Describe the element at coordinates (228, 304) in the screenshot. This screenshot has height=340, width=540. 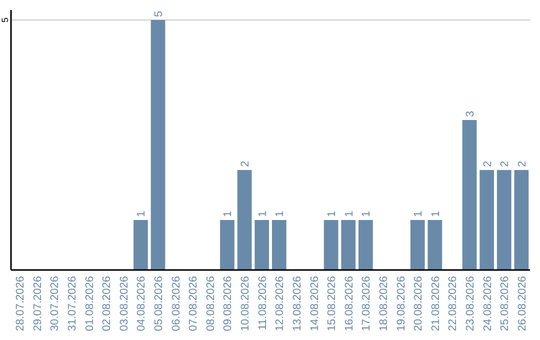
I see `x-tick-label: 09.08.2026` at that location.